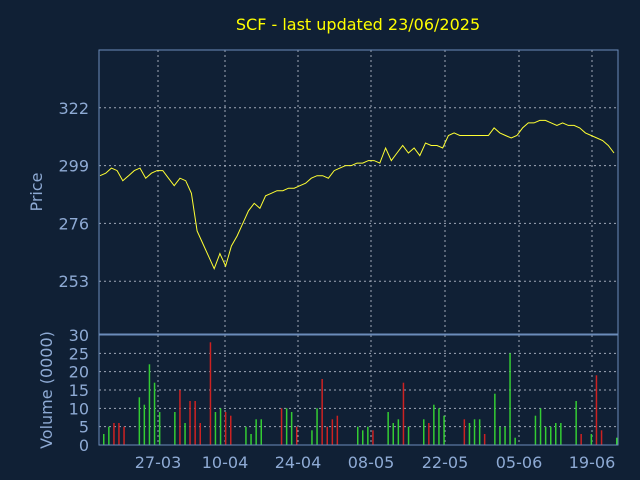  I want to click on volume-y-tick-2: 10, so click(79, 408).